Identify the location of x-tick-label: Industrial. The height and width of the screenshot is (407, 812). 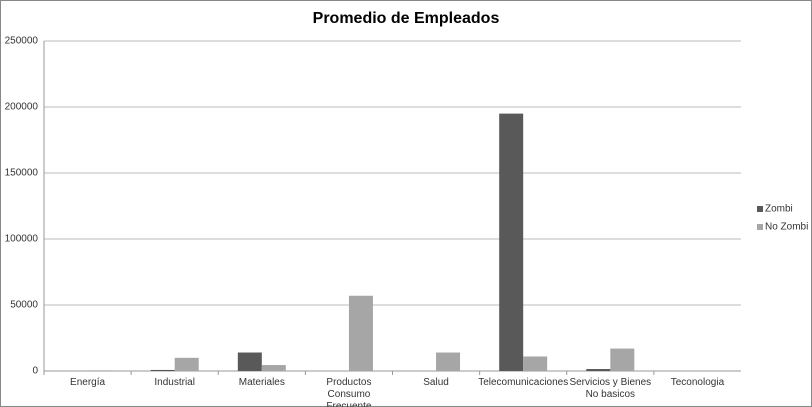
(174, 382).